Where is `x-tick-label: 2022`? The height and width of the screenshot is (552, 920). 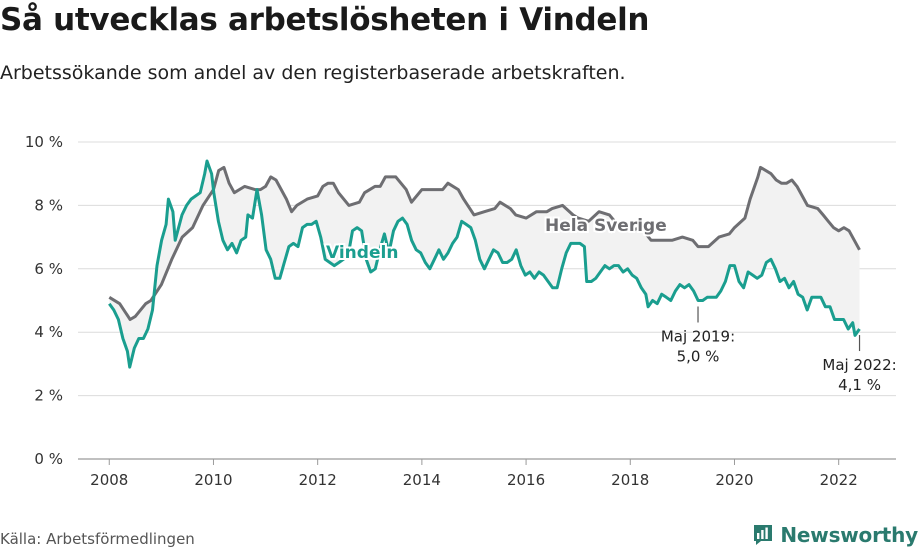
x-tick-label: 2022 is located at coordinates (839, 480).